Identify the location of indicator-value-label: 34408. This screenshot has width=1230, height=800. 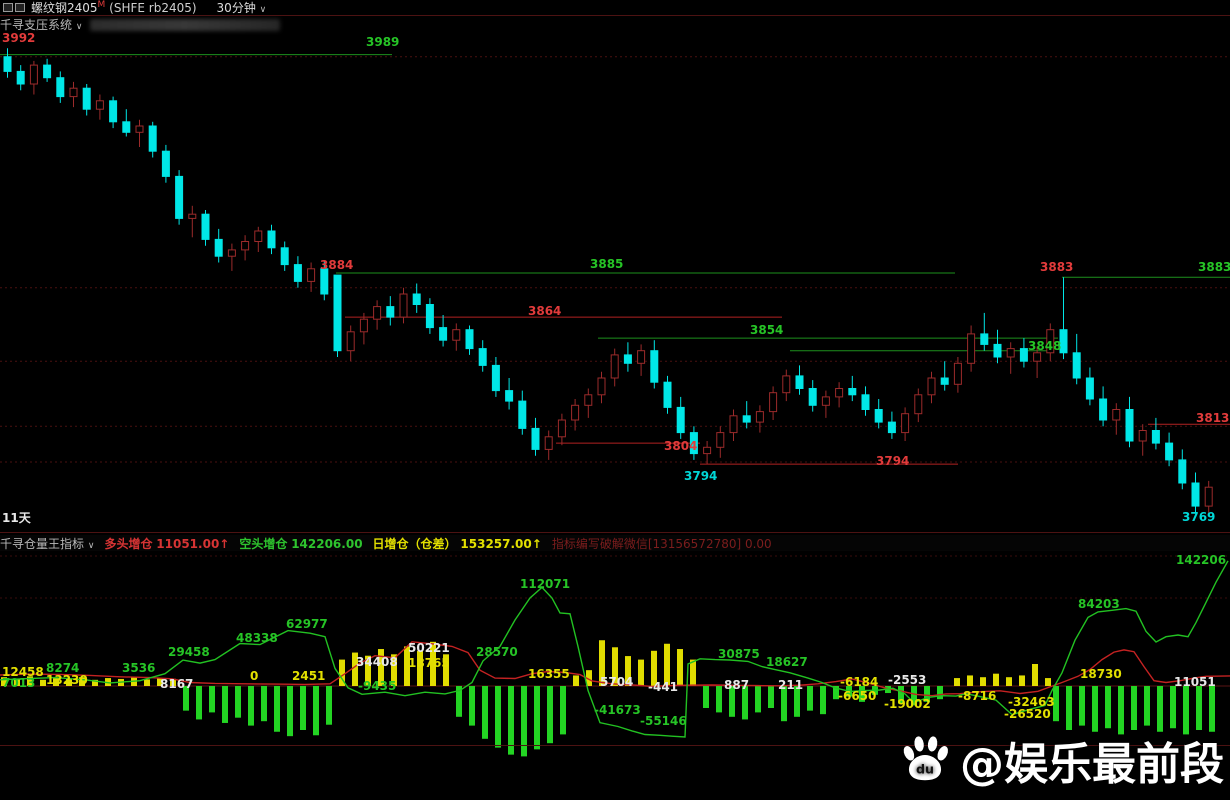
(377, 662).